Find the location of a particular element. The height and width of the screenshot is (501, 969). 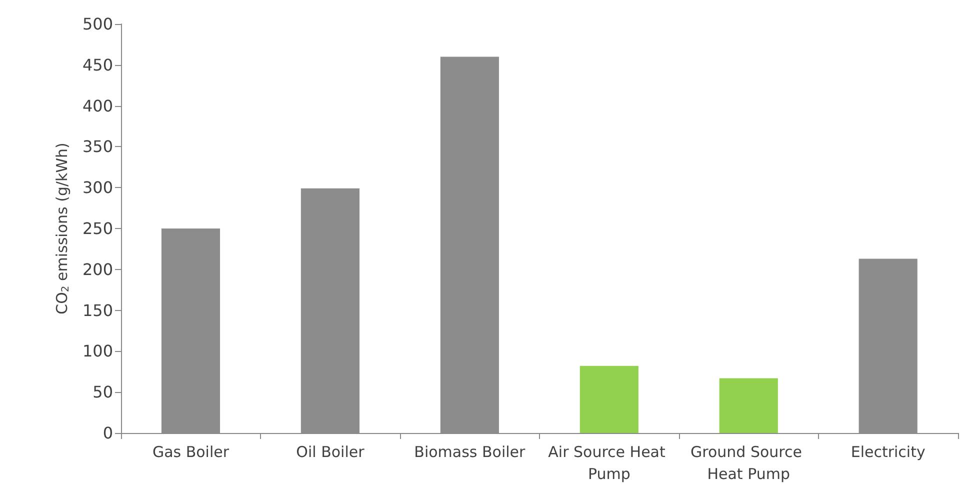

y-tick-label: 150 is located at coordinates (97, 310).